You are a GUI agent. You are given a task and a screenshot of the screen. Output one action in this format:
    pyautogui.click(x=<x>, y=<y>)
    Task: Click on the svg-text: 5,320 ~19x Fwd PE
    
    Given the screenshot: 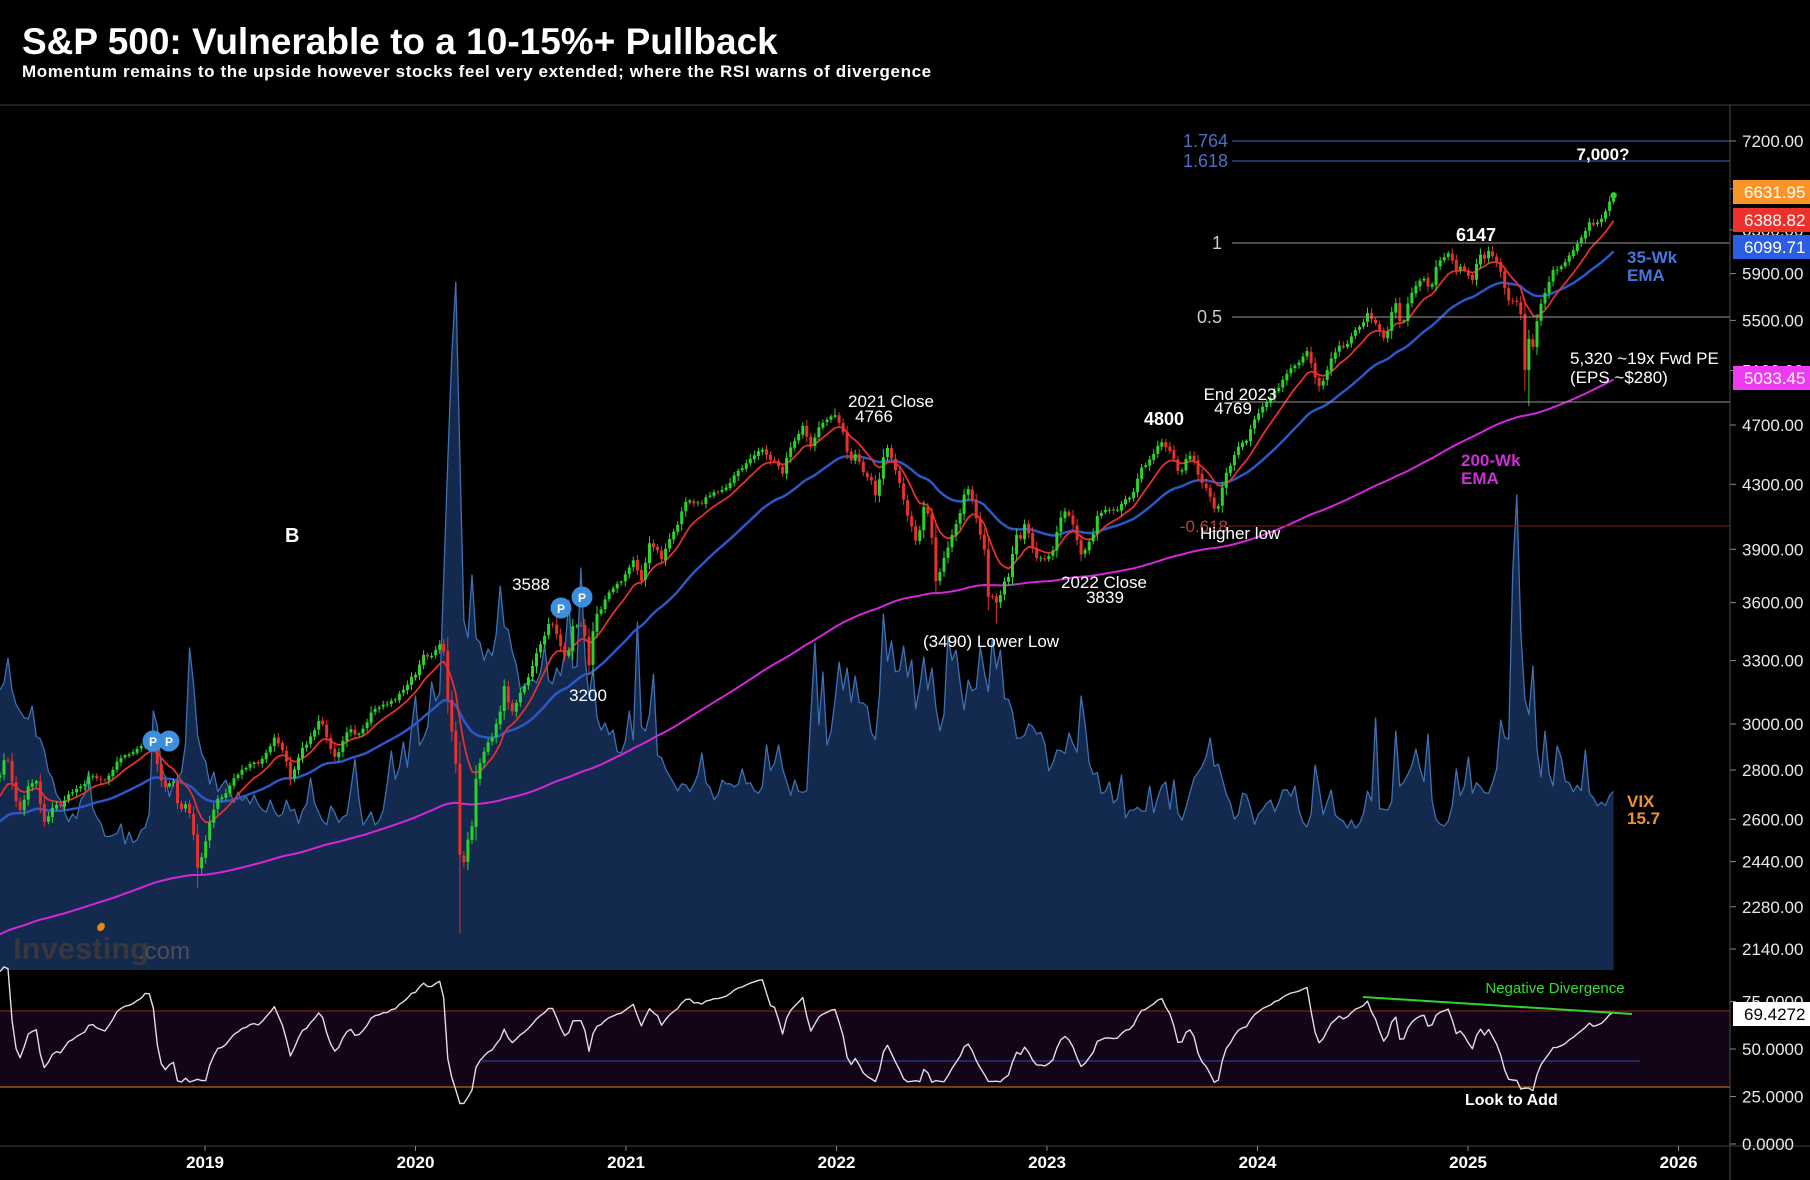 What is the action you would take?
    pyautogui.click(x=1644, y=358)
    